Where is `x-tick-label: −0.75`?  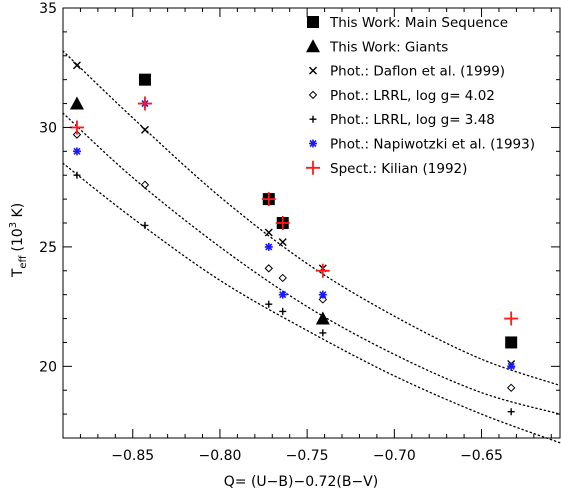 x-tick-label: −0.75 is located at coordinates (307, 456).